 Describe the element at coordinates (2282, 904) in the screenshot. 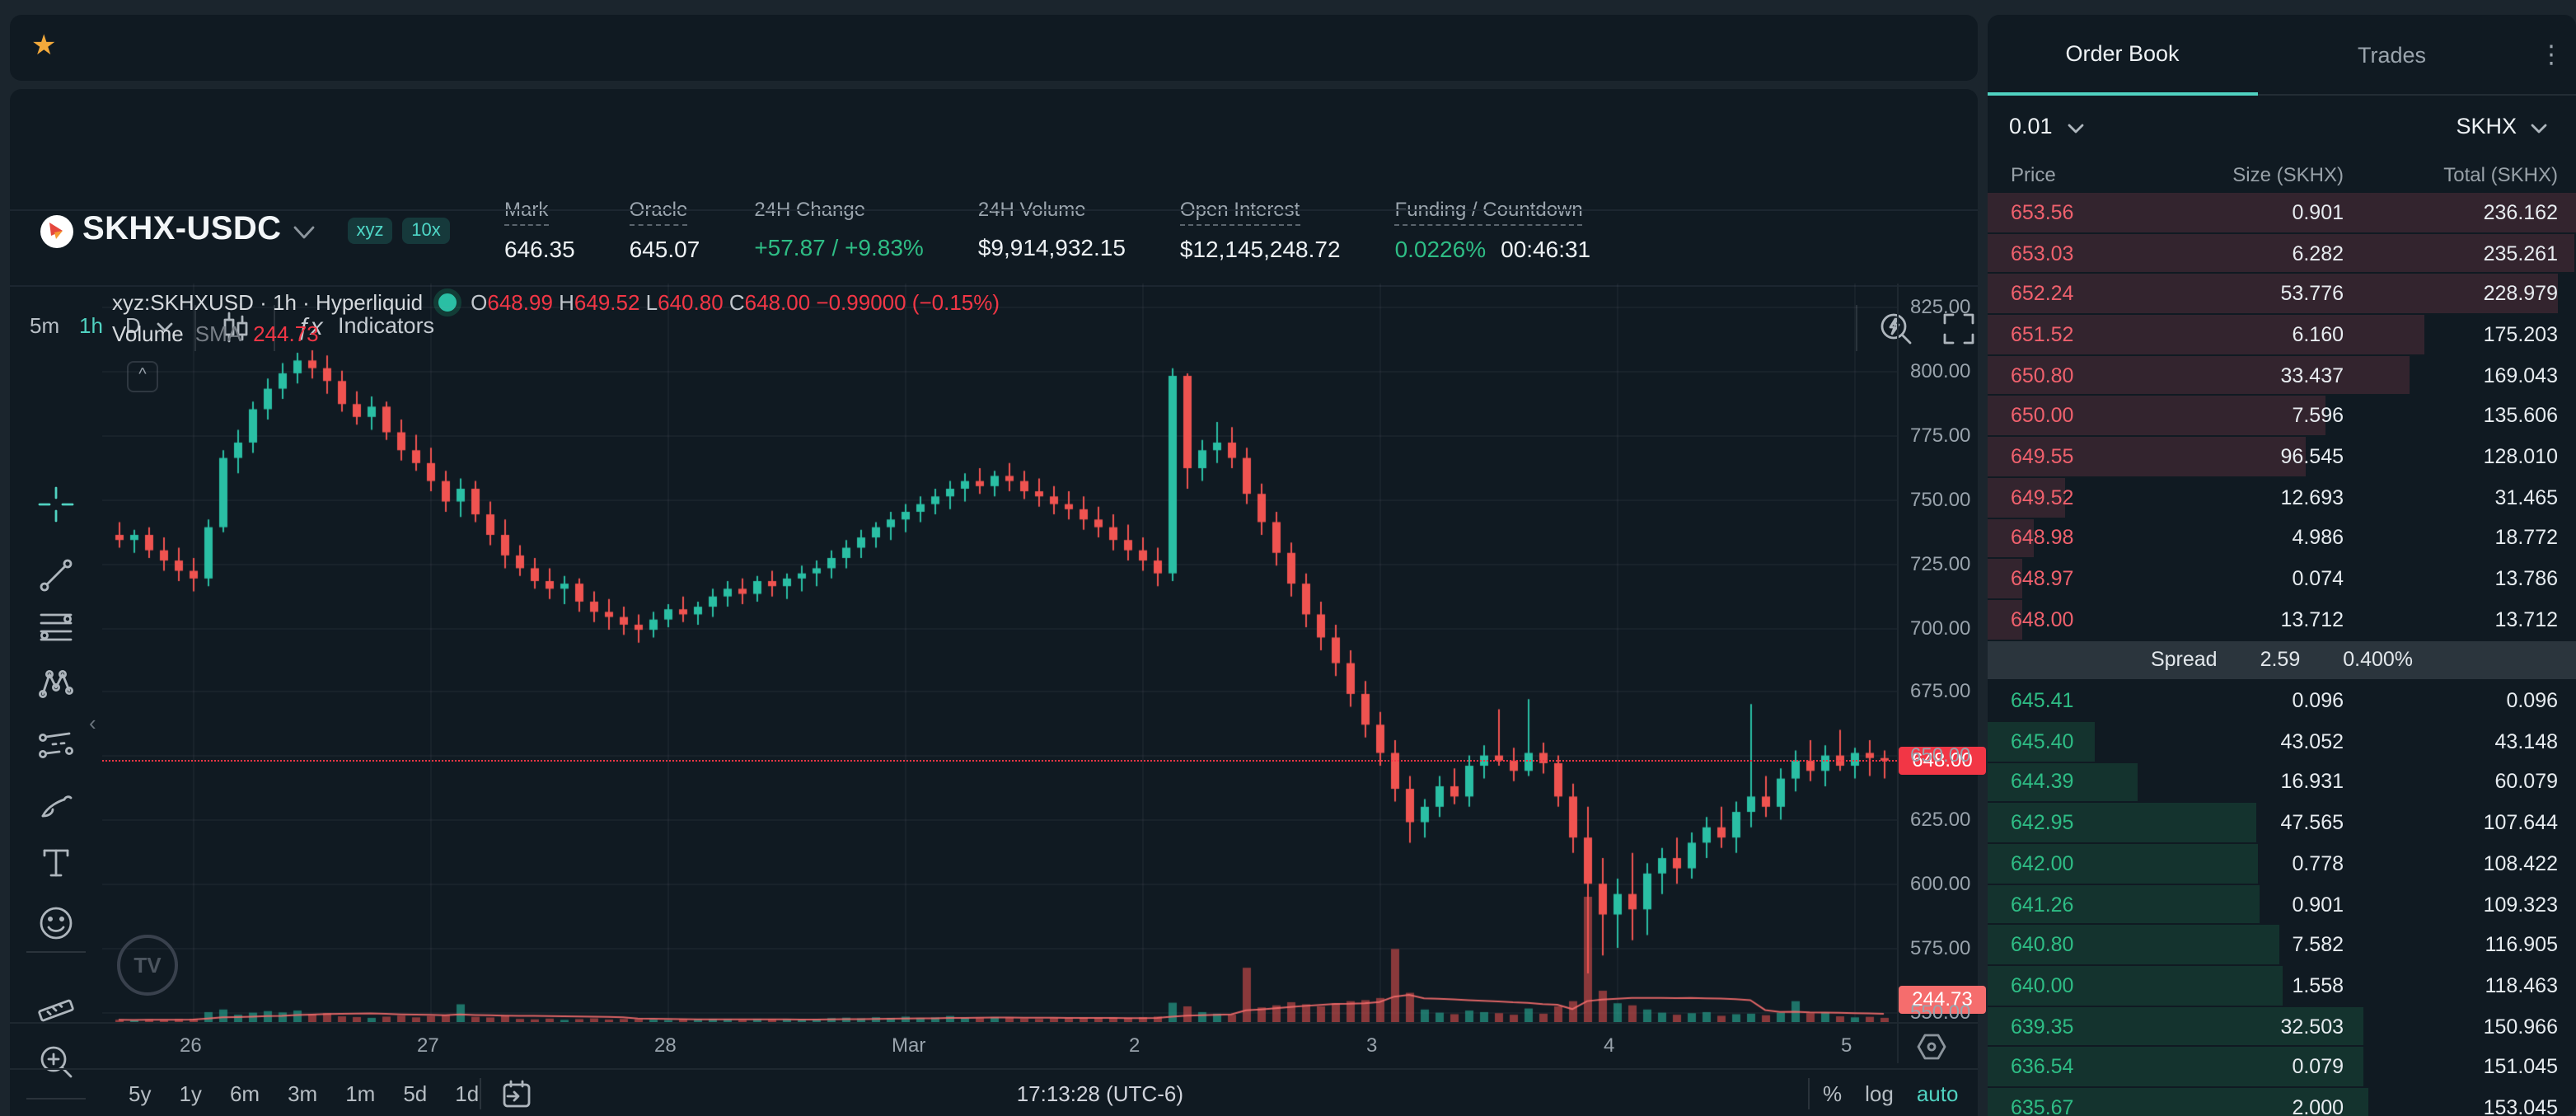

I see `bid-row: 641.26 0.901 109.323` at that location.